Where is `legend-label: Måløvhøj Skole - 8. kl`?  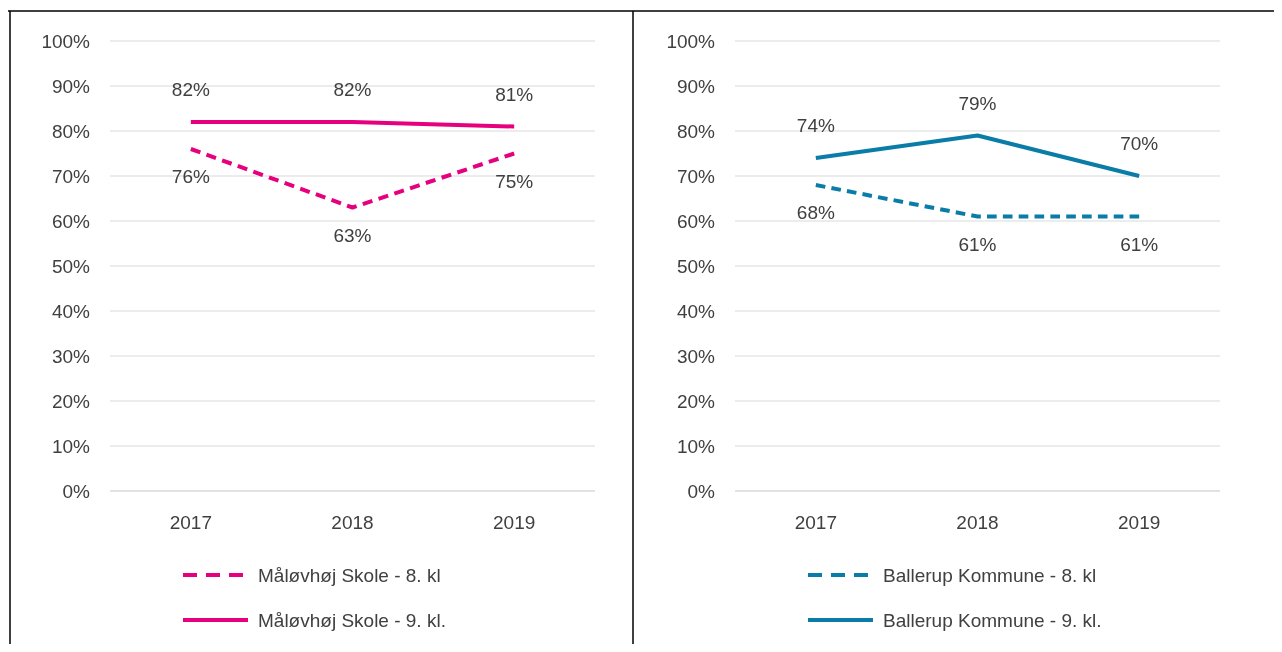
legend-label: Måløvhøj Skole - 8. kl is located at coordinates (349, 575).